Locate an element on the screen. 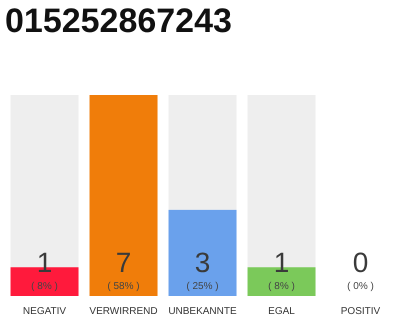 This screenshot has width=410, height=320. x-tick-label: EGAL is located at coordinates (282, 311).